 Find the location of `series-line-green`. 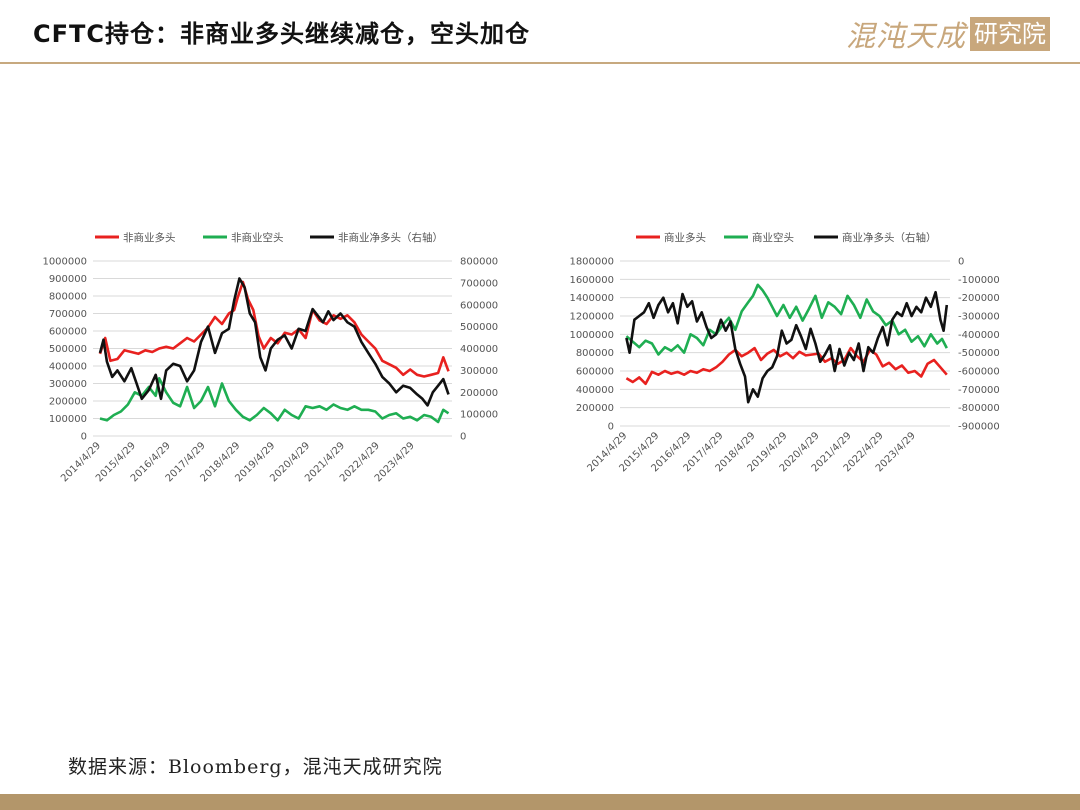

series-line-green is located at coordinates (786, 319).